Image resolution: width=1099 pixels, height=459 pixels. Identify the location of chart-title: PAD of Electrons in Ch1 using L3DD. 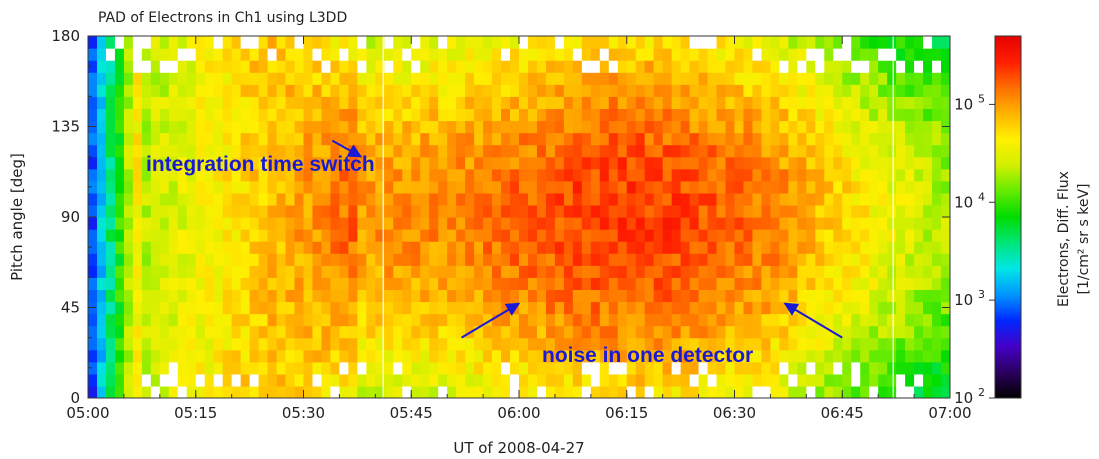
(222, 18).